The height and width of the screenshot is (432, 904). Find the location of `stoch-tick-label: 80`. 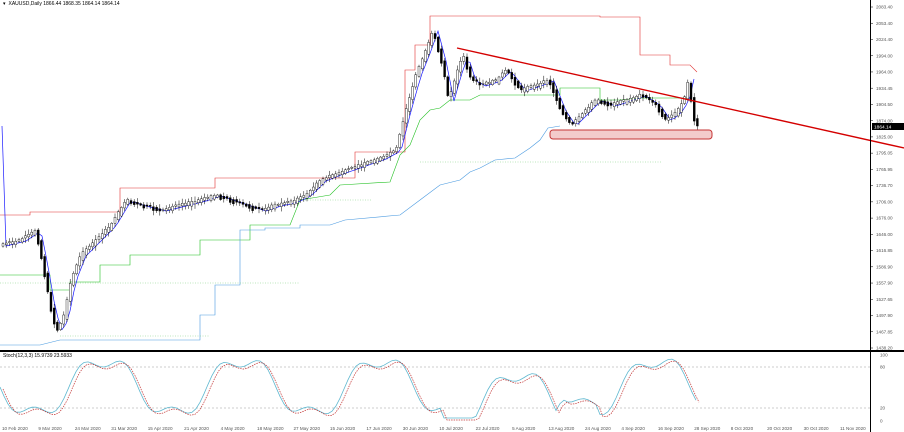

stoch-tick-label: 80 is located at coordinates (883, 367).